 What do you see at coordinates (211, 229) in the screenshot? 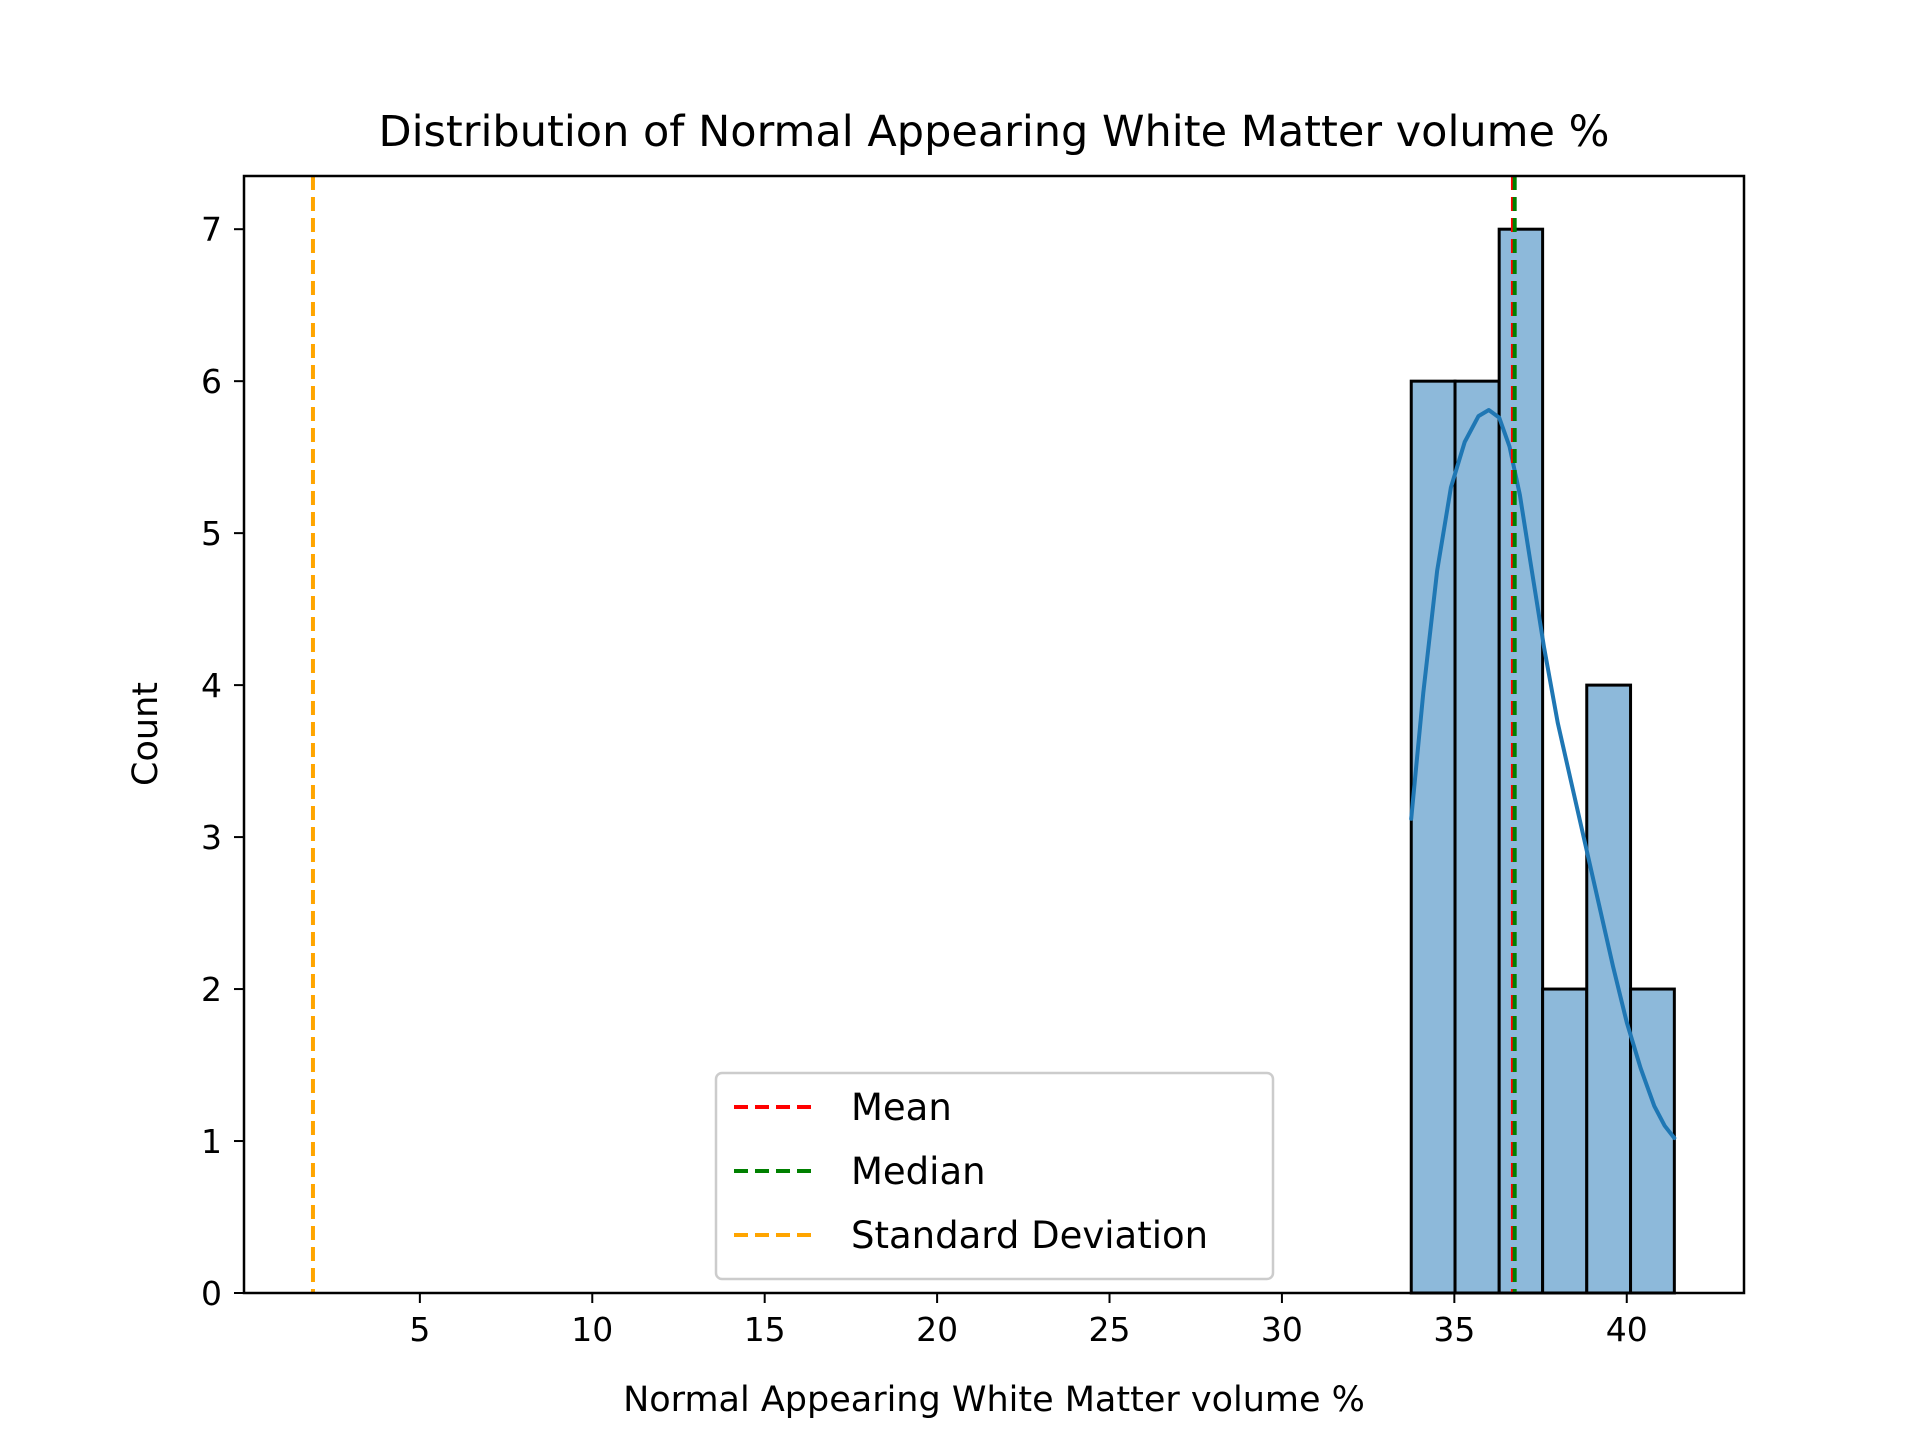
I see `y-tick-label: 7` at bounding box center [211, 229].